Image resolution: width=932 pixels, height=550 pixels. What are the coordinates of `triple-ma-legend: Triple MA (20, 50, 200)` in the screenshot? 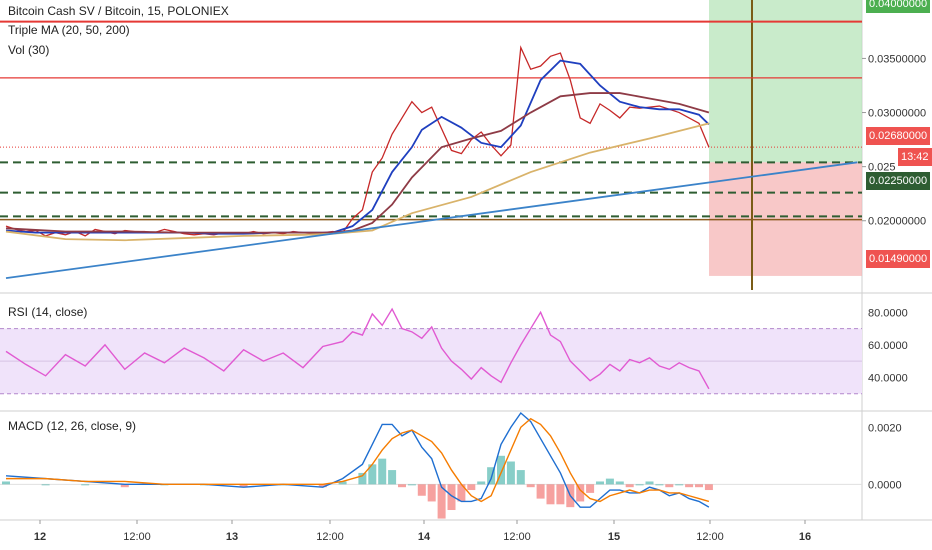 It's located at (69, 30).